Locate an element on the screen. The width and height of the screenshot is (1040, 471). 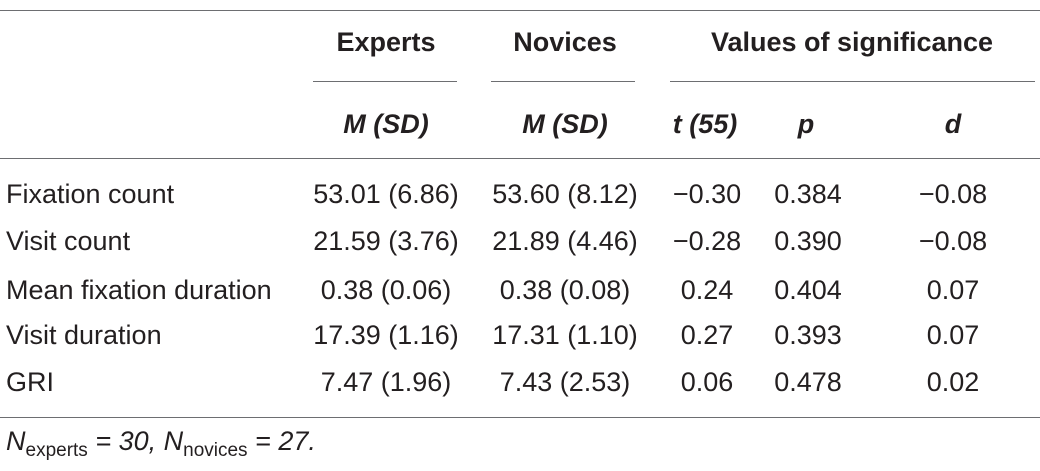
row-label: Visit duration is located at coordinates (84, 335).